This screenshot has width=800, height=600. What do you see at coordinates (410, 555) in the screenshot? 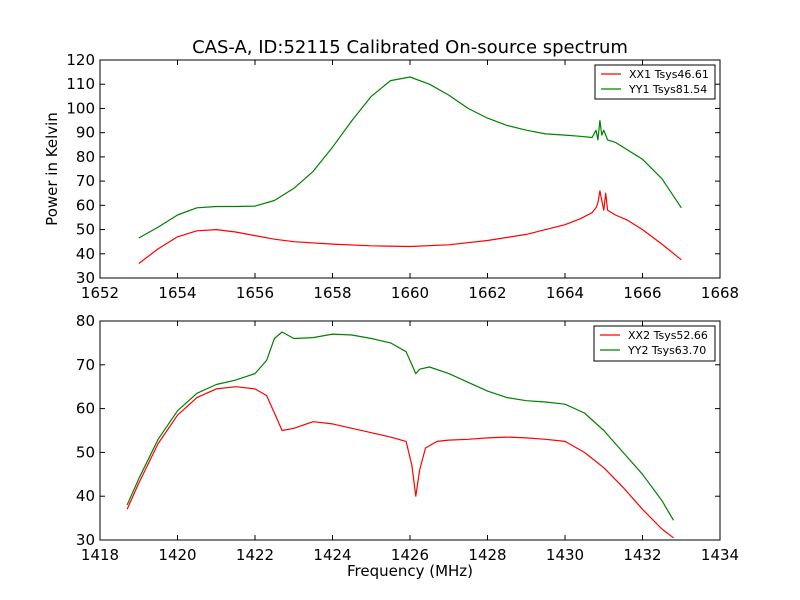
I see `x-tick-label-1-4: 1426` at bounding box center [410, 555].